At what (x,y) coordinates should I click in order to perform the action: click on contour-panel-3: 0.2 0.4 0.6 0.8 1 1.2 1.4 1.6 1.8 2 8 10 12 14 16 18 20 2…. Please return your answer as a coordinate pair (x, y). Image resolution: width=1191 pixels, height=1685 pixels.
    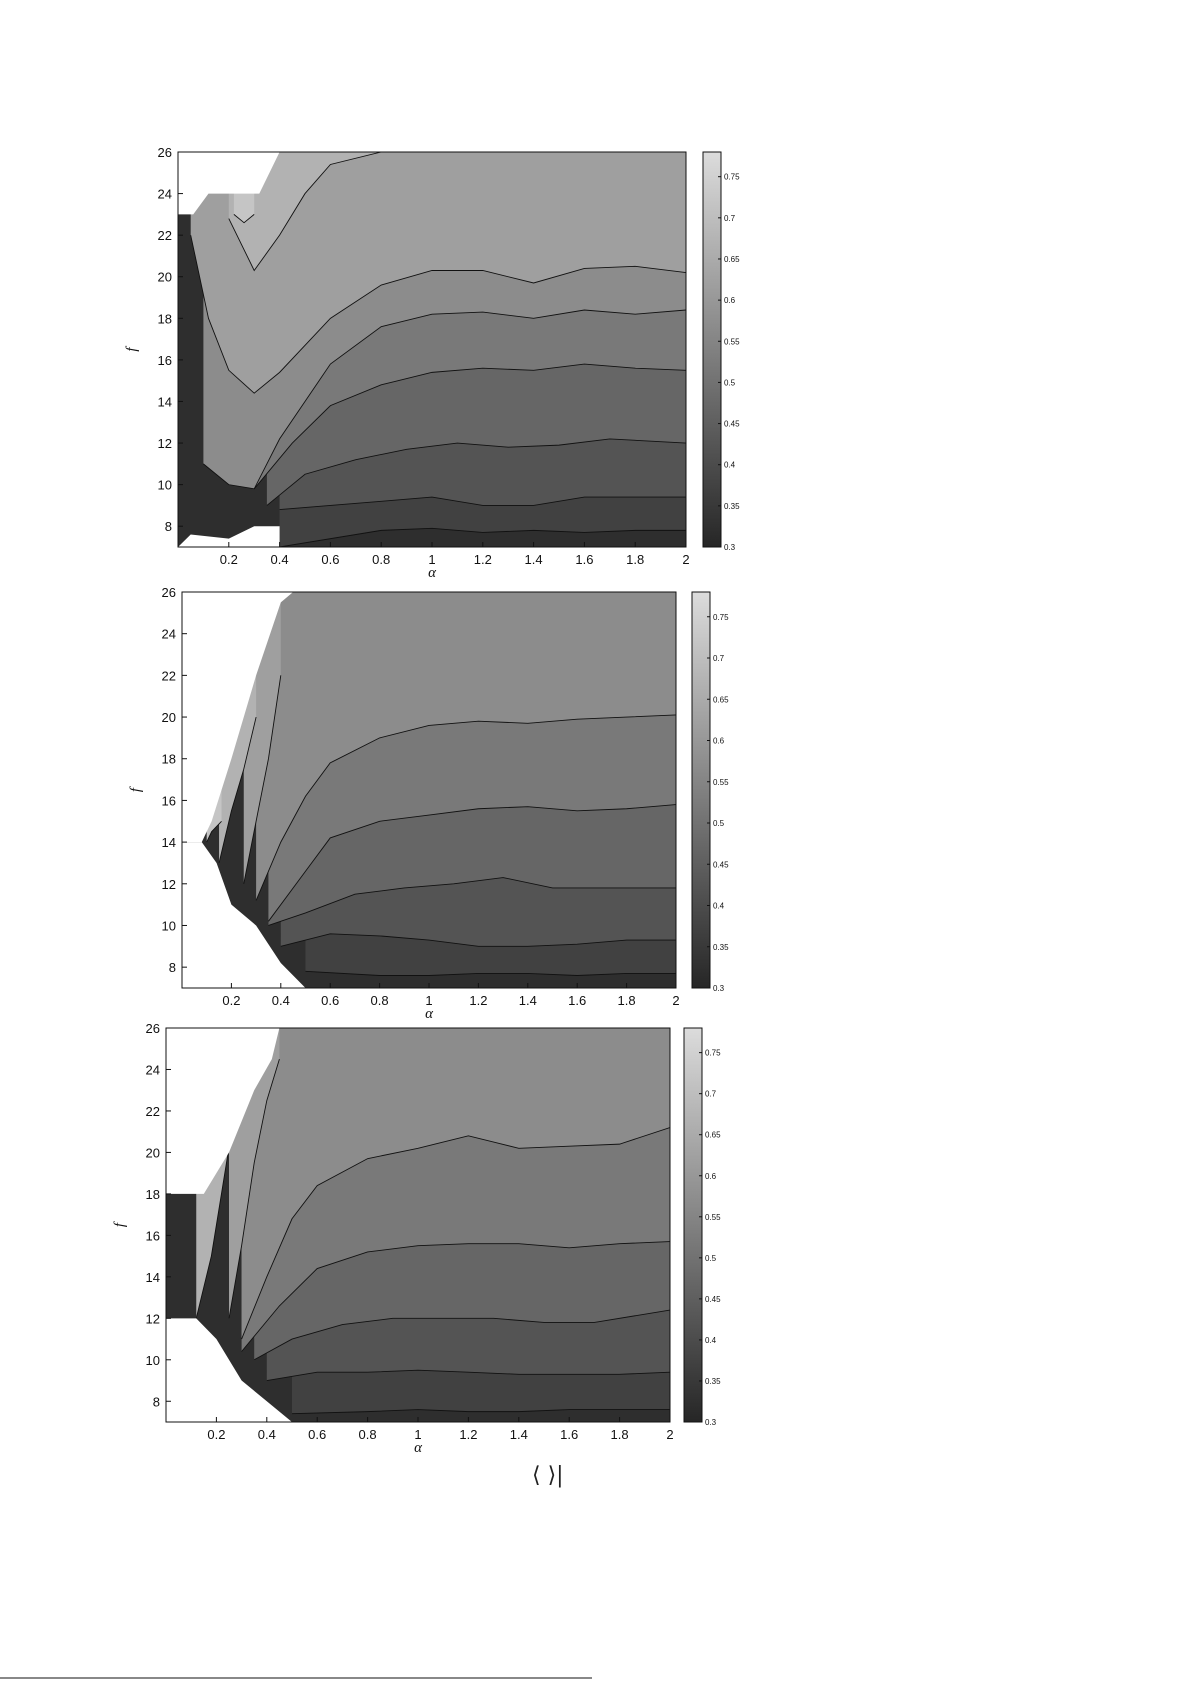
    Looking at the image, I should click on (416, 1238).